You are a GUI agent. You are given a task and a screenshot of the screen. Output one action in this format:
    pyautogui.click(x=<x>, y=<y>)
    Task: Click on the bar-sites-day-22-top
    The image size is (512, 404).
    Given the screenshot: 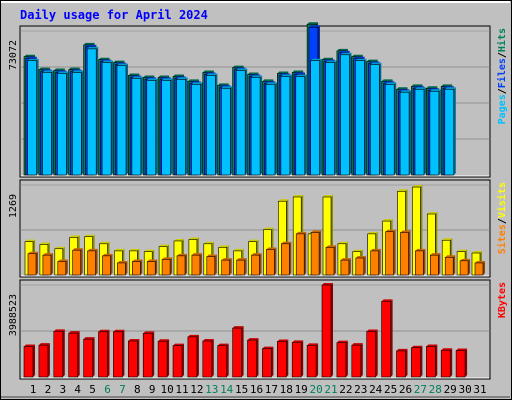 What is the action you would take?
    pyautogui.click(x=345, y=259)
    